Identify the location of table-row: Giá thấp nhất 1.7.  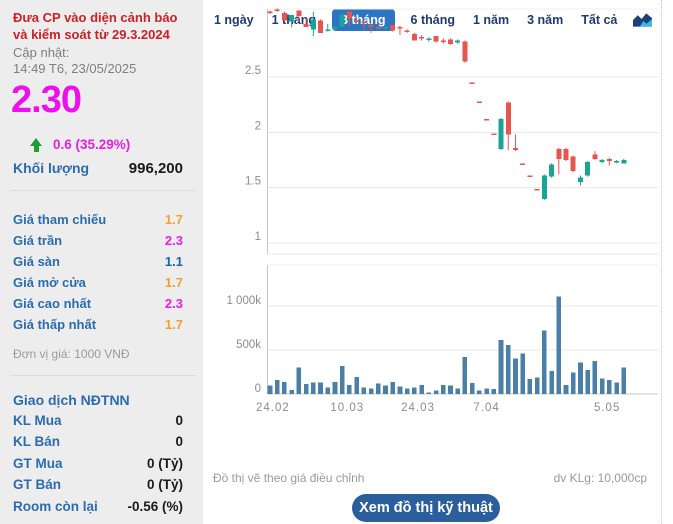
(98, 327).